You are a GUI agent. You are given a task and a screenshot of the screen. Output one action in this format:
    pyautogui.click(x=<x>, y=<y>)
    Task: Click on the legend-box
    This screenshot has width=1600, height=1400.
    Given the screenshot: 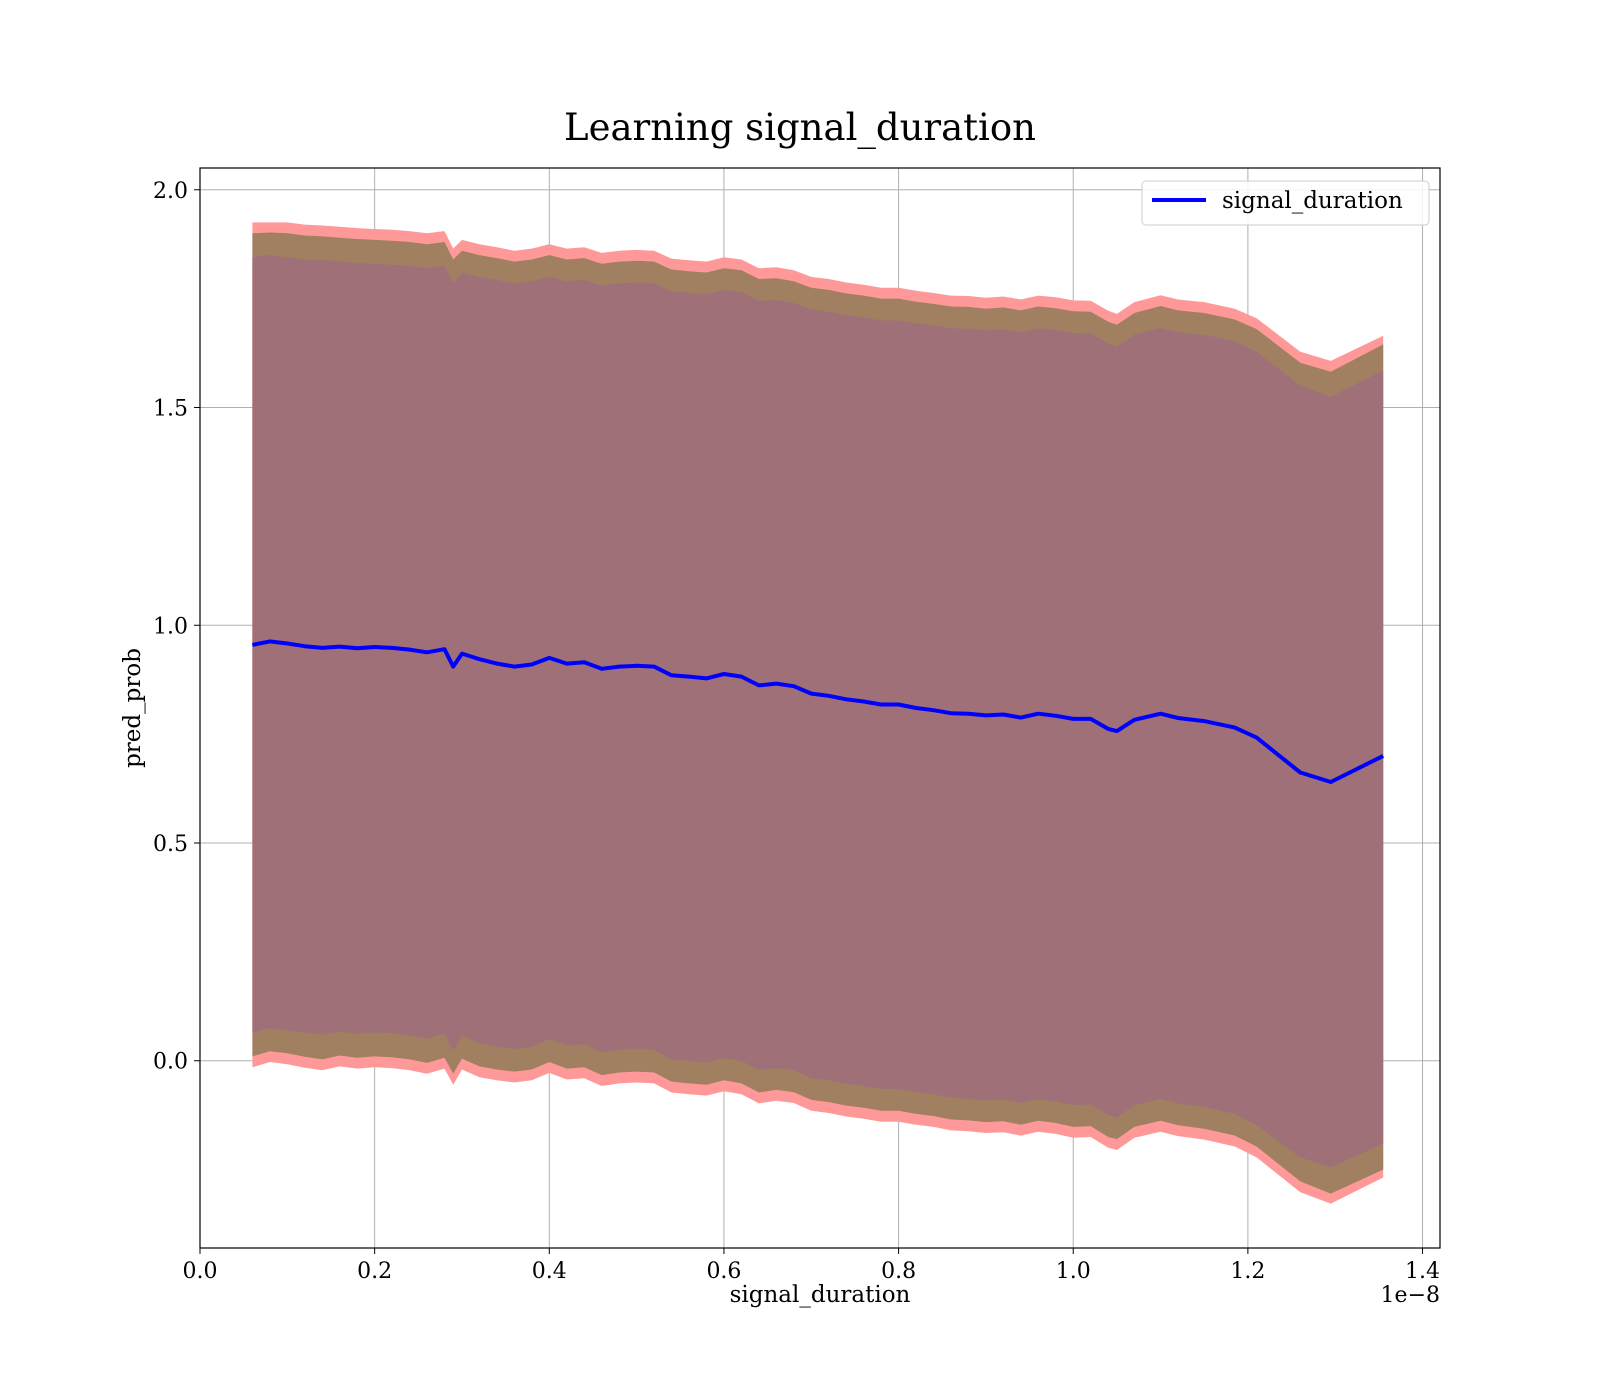 What is the action you would take?
    pyautogui.click(x=1285, y=203)
    